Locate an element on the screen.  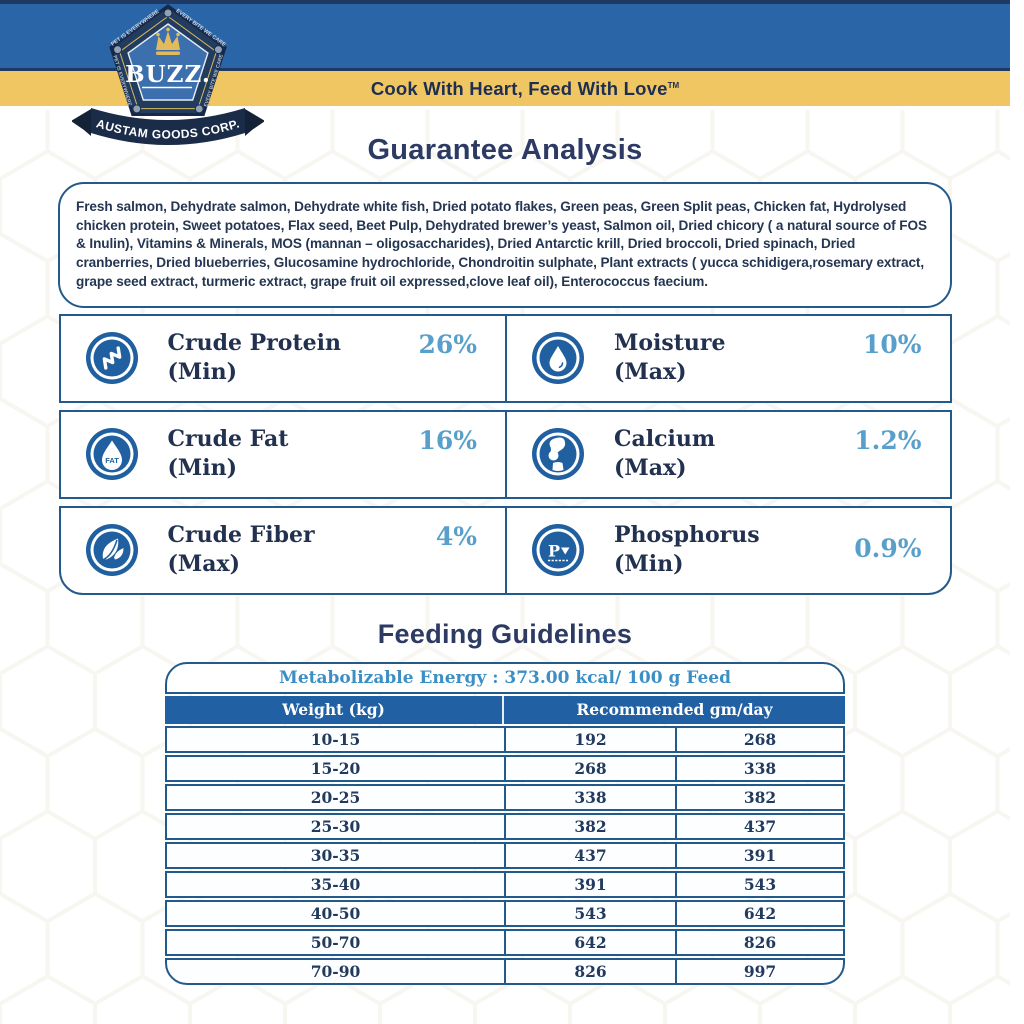
nutrient-value: 1.2% is located at coordinates (888, 440).